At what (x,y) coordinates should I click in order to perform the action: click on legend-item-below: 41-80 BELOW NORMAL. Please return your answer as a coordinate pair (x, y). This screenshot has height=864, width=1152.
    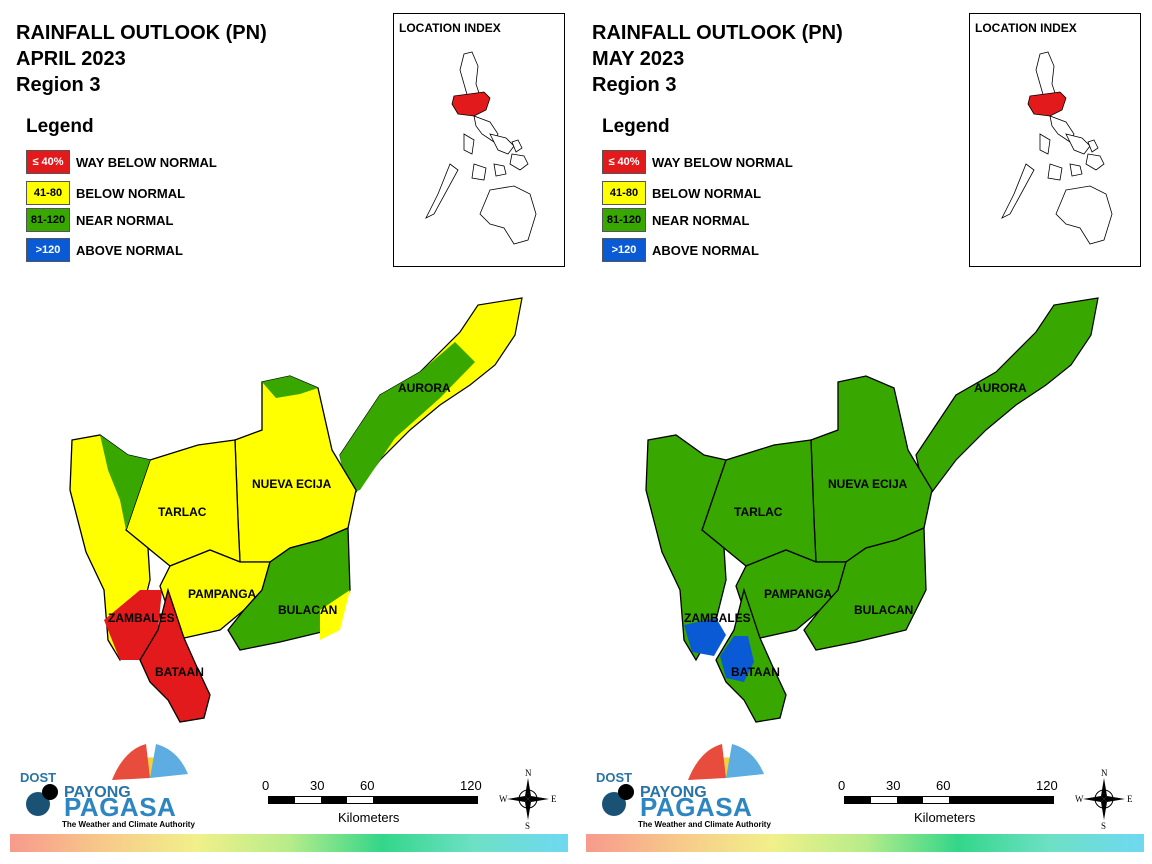
    Looking at the image, I should click on (681, 193).